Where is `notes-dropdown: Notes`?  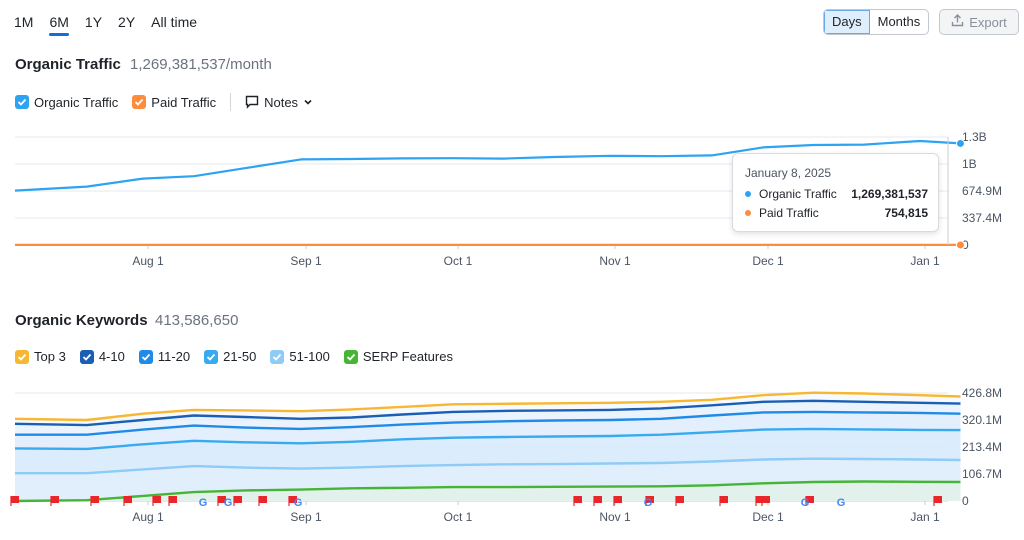 notes-dropdown: Notes is located at coordinates (279, 102).